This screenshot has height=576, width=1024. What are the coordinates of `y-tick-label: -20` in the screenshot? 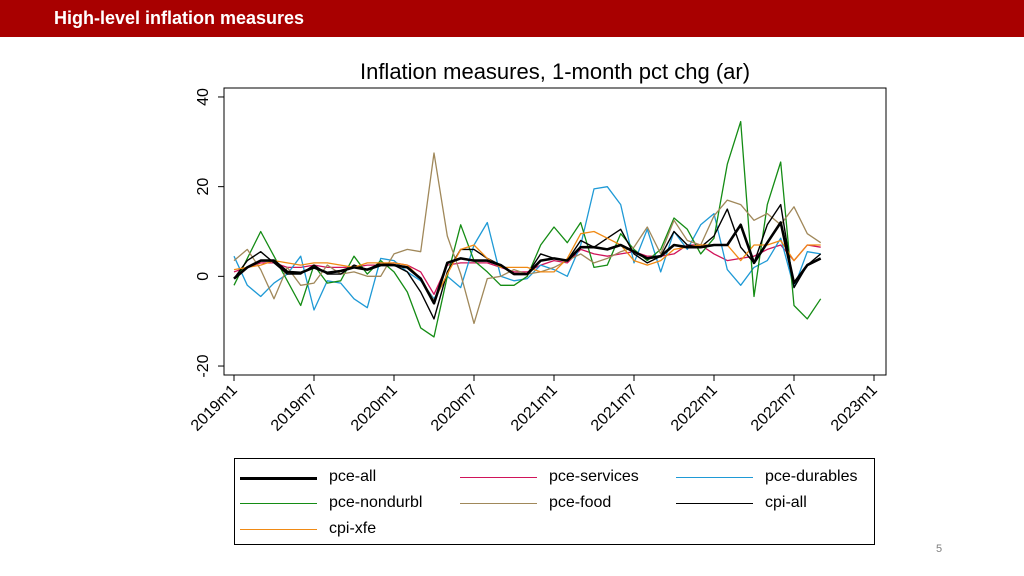 It's located at (203, 365).